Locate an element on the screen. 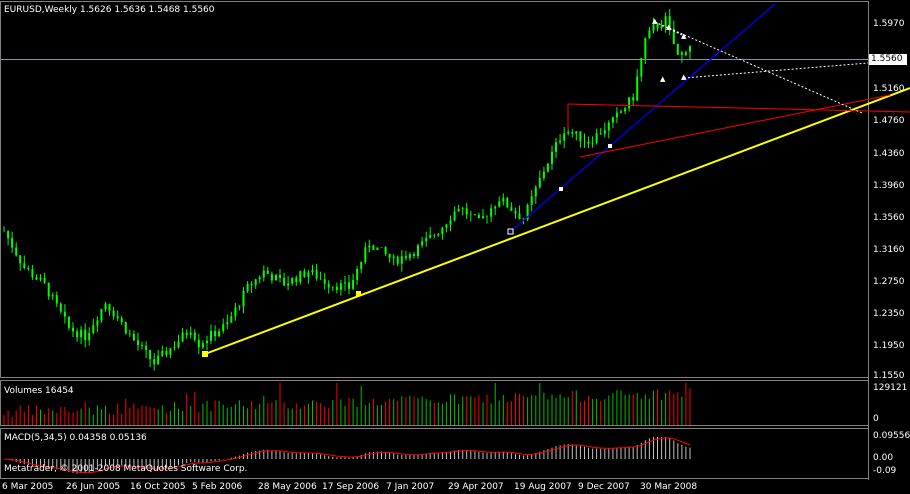  time-tick: 6 Mar 2005 is located at coordinates (28, 487).